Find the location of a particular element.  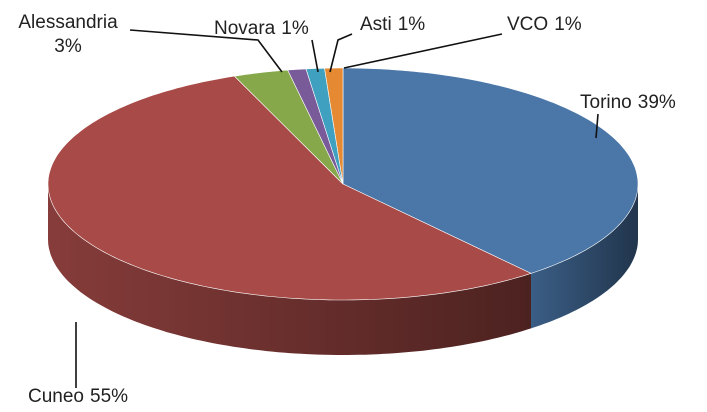

data-label: Novara 1% is located at coordinates (261, 28).